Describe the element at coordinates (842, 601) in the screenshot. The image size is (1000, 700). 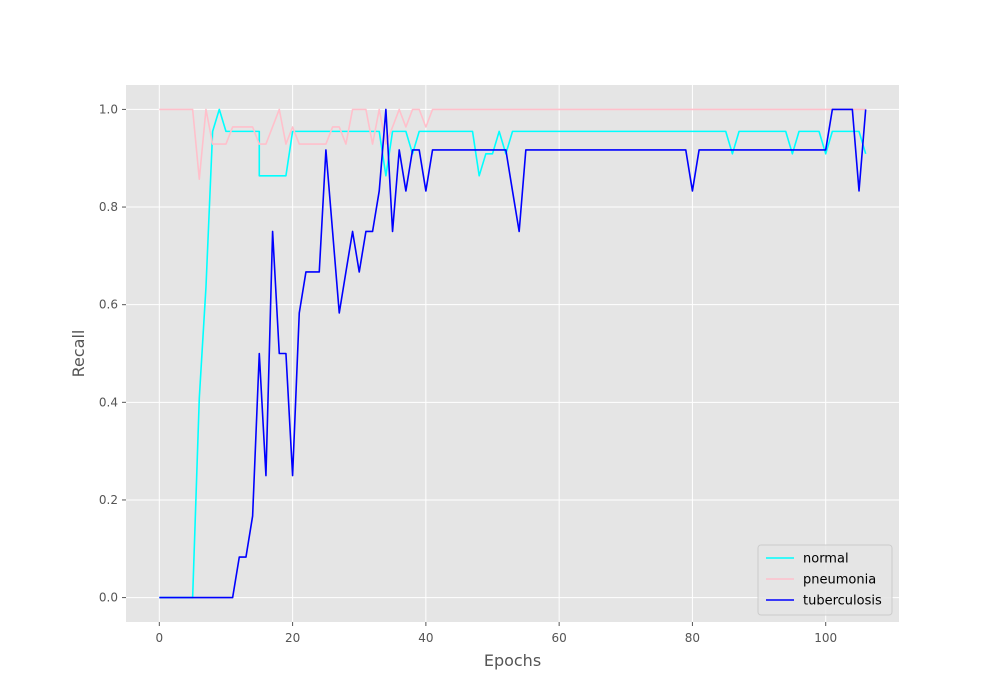
I see `legend-label-tuberculosis: tuberculosis` at that location.